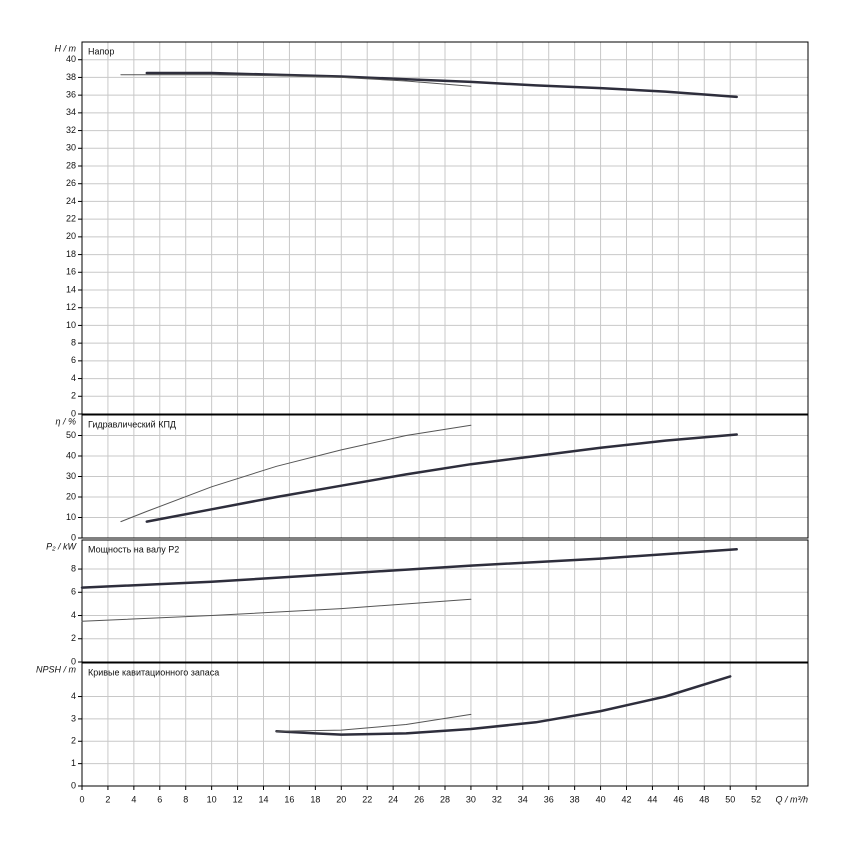  Describe the element at coordinates (523, 799) in the screenshot. I see `x-tick-label: 34` at that location.